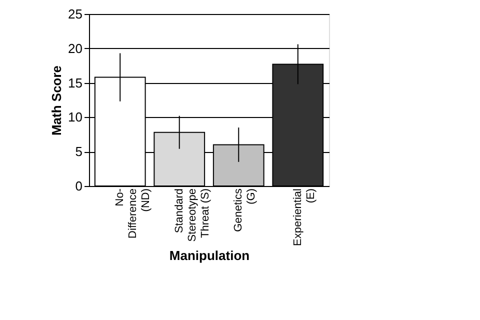 Image resolution: width=480 pixels, height=320 pixels. I want to click on y-axis-title: Math Score, so click(56, 100).